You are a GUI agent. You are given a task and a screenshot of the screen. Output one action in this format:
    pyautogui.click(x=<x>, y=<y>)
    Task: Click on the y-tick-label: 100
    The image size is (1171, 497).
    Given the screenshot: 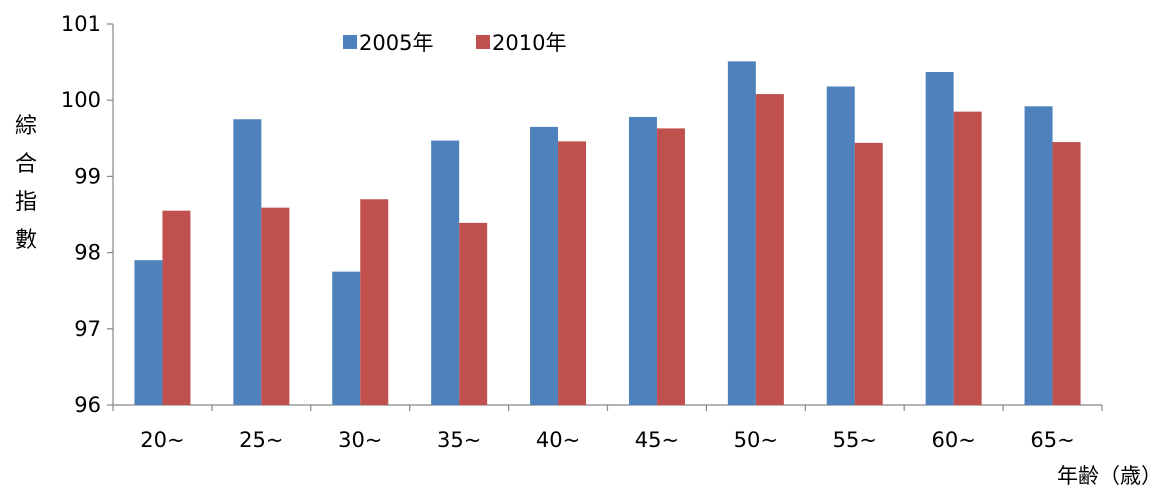 What is the action you would take?
    pyautogui.click(x=81, y=100)
    